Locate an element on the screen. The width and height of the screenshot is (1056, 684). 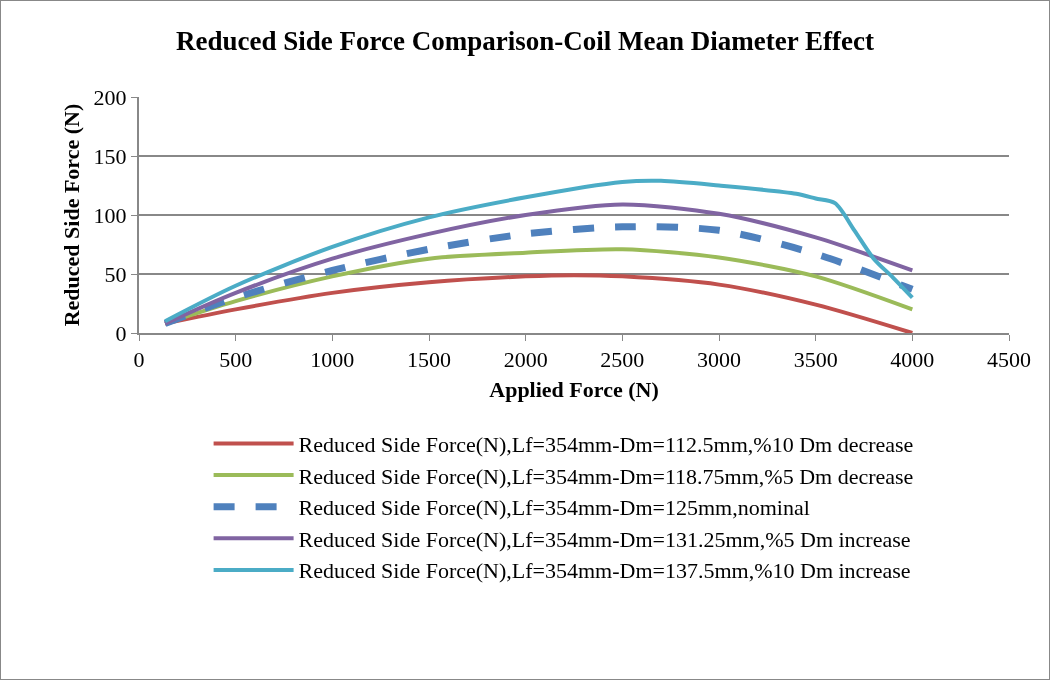
legend-label: Reduced Side Force(N),Lf=354mm-Dm=112.5mm,%10 Dm decrease is located at coordinates (606, 445).